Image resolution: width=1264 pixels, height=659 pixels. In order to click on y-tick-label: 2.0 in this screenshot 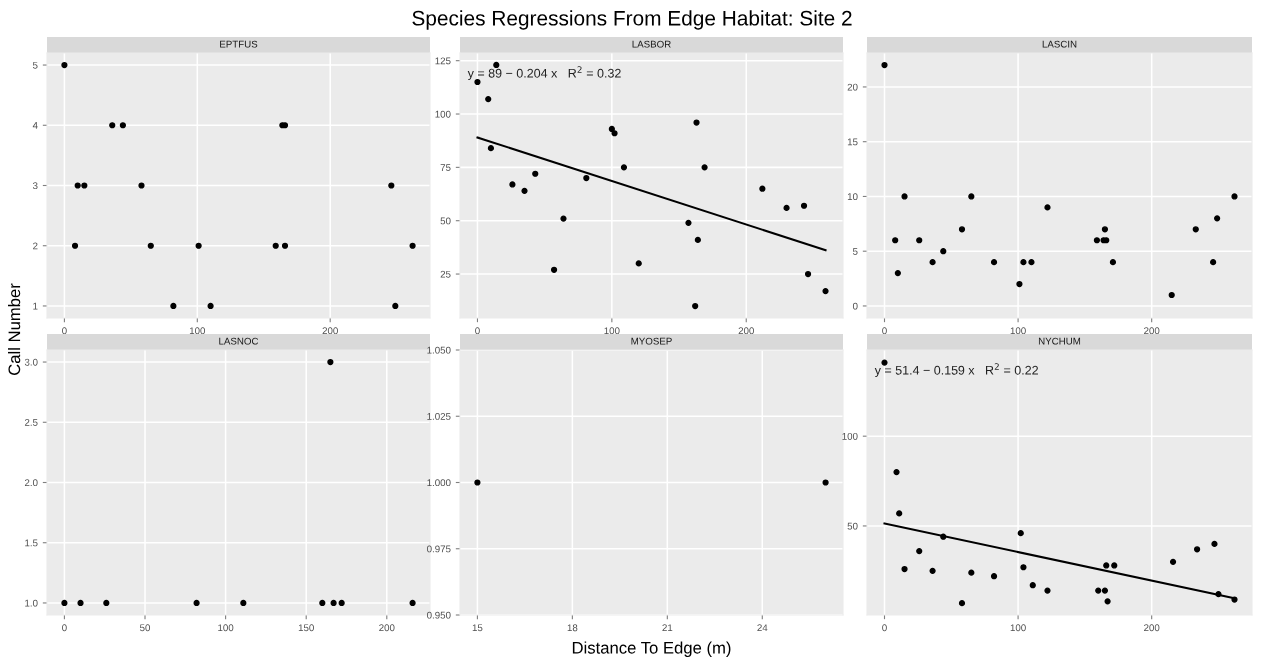, I will do `click(31, 483)`.